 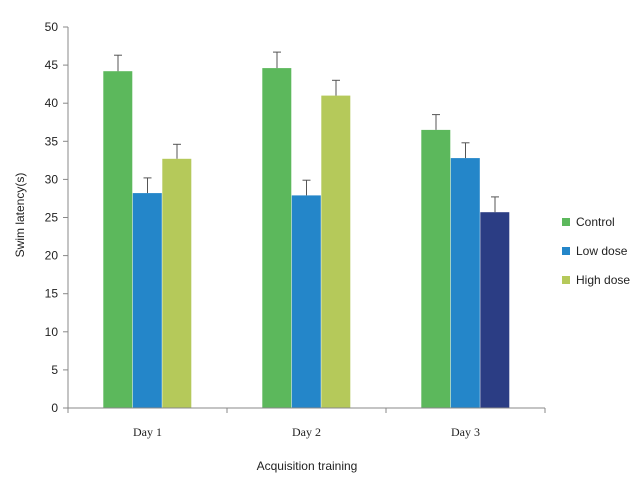 What do you see at coordinates (602, 251) in the screenshot?
I see `legend-label-low-dose: Low dose` at bounding box center [602, 251].